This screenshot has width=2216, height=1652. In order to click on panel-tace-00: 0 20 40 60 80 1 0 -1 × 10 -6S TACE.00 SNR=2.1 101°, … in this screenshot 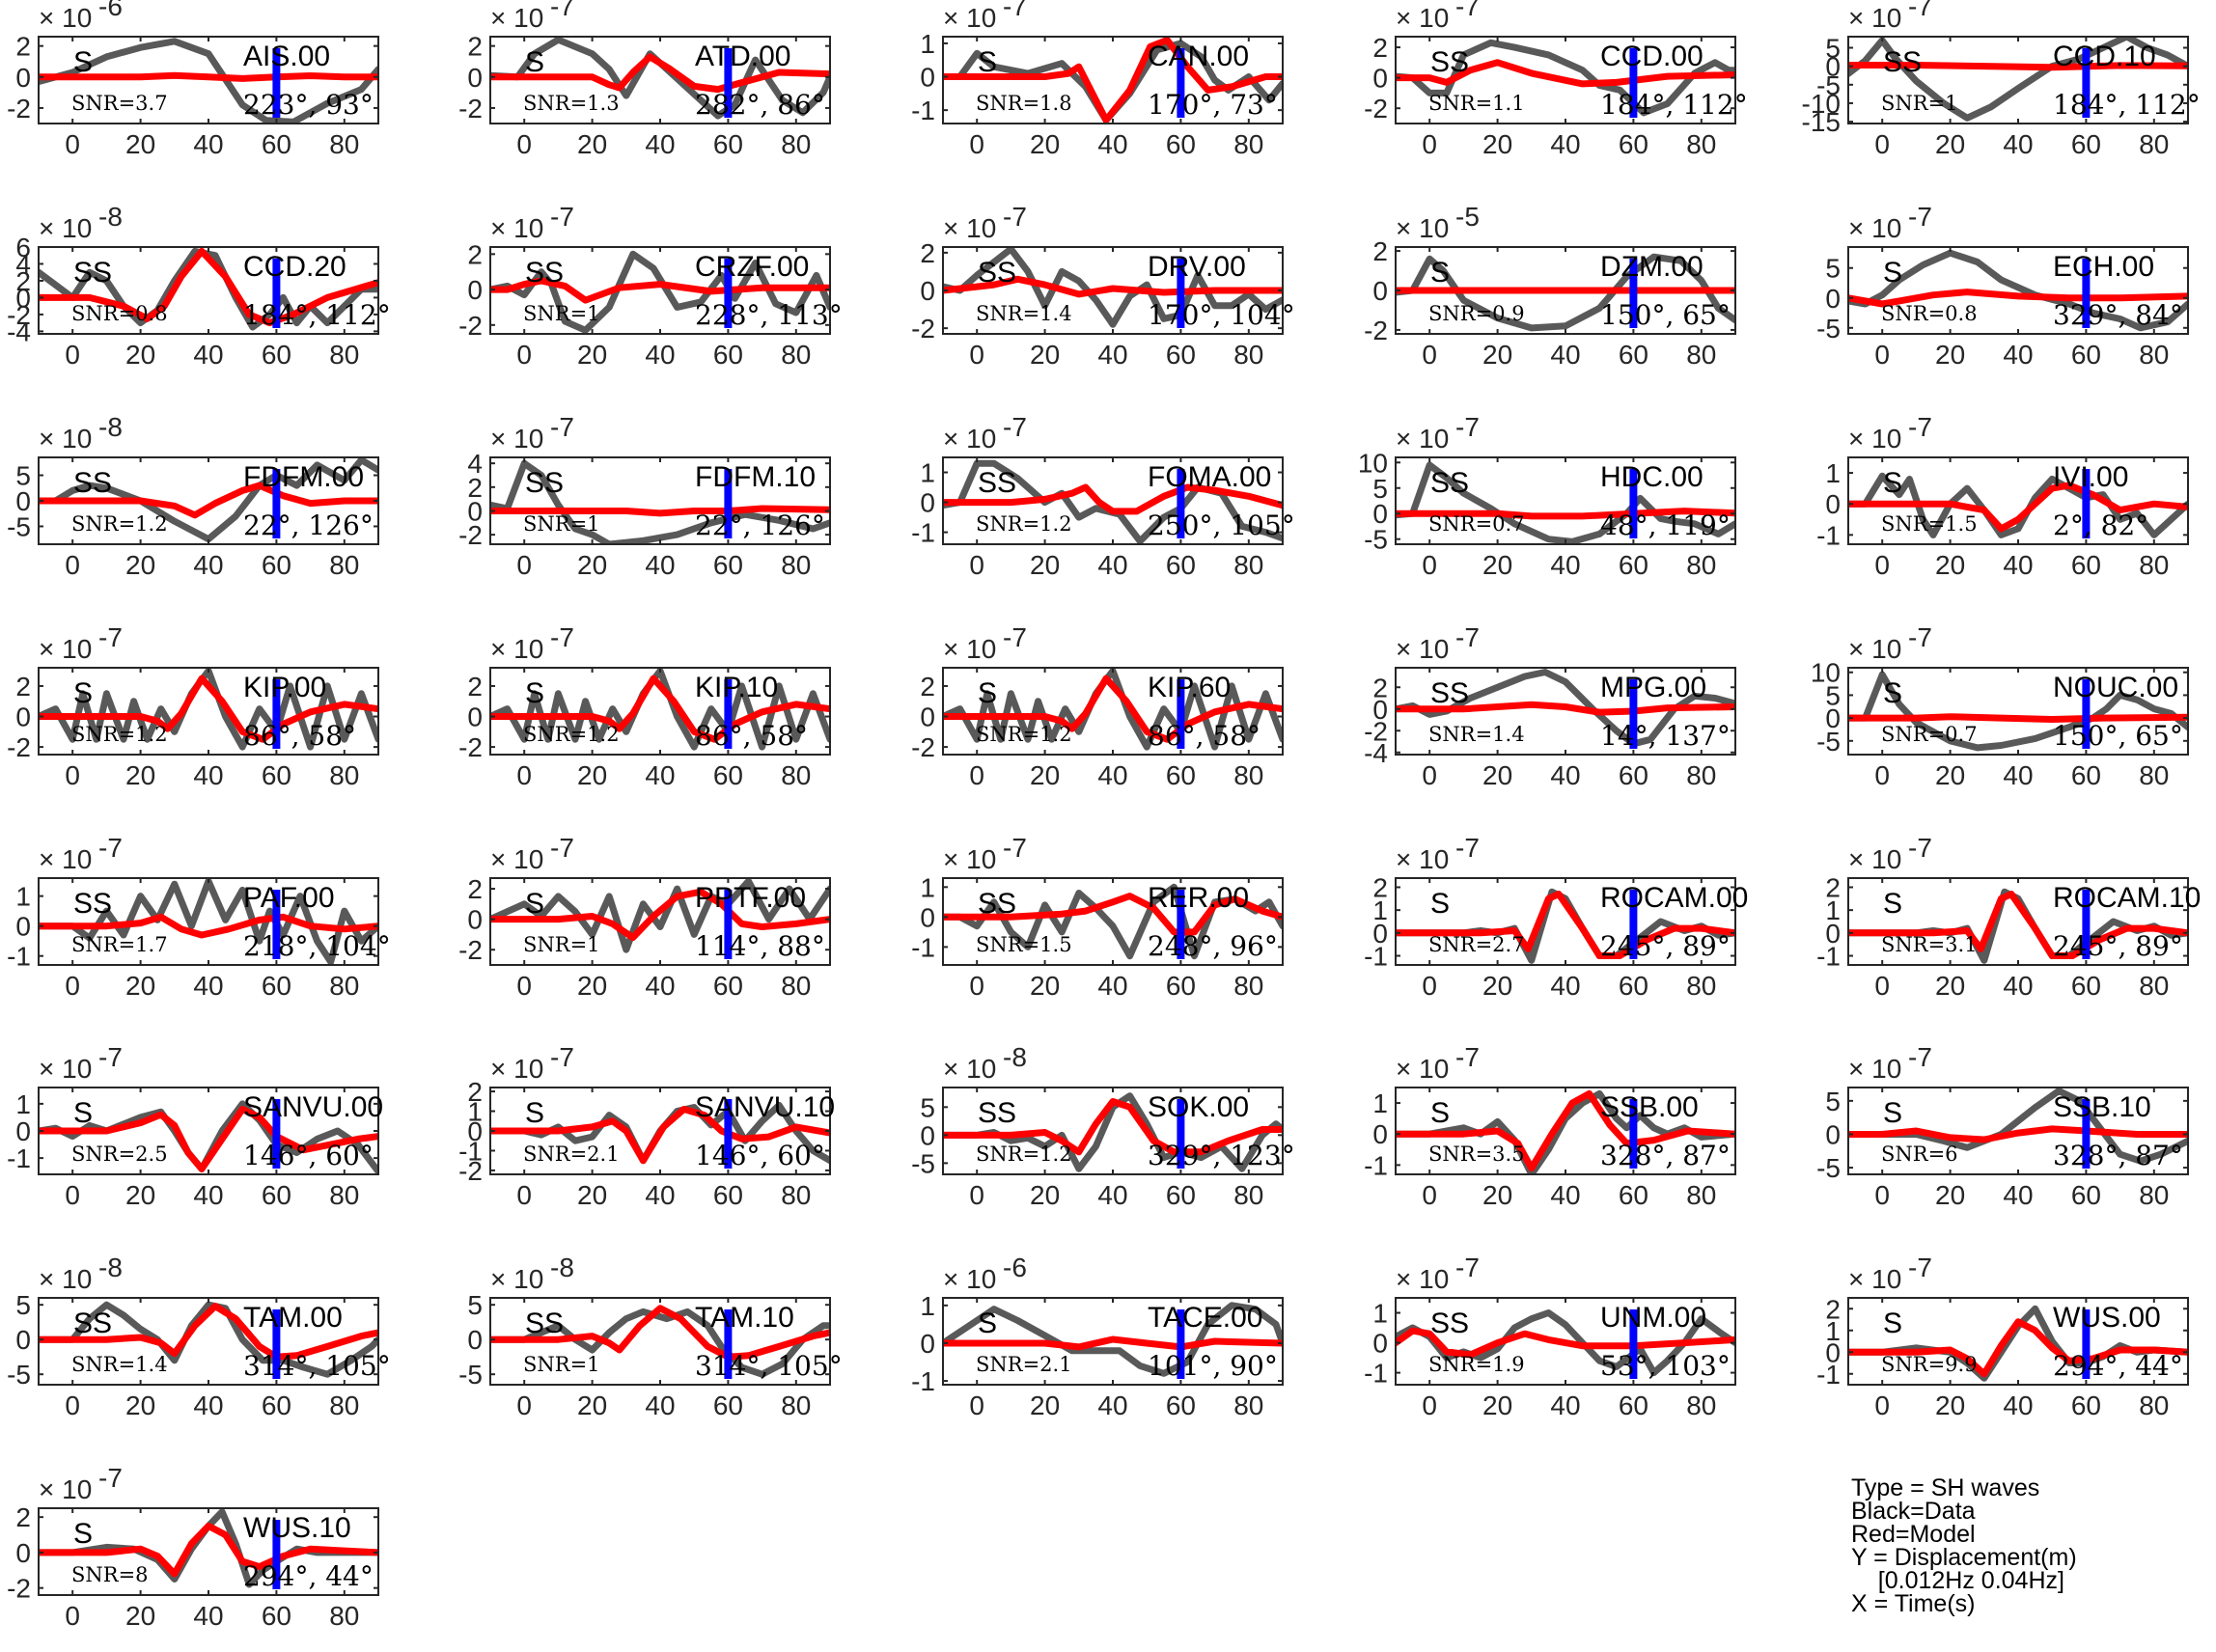, I will do `click(1097, 1336)`.